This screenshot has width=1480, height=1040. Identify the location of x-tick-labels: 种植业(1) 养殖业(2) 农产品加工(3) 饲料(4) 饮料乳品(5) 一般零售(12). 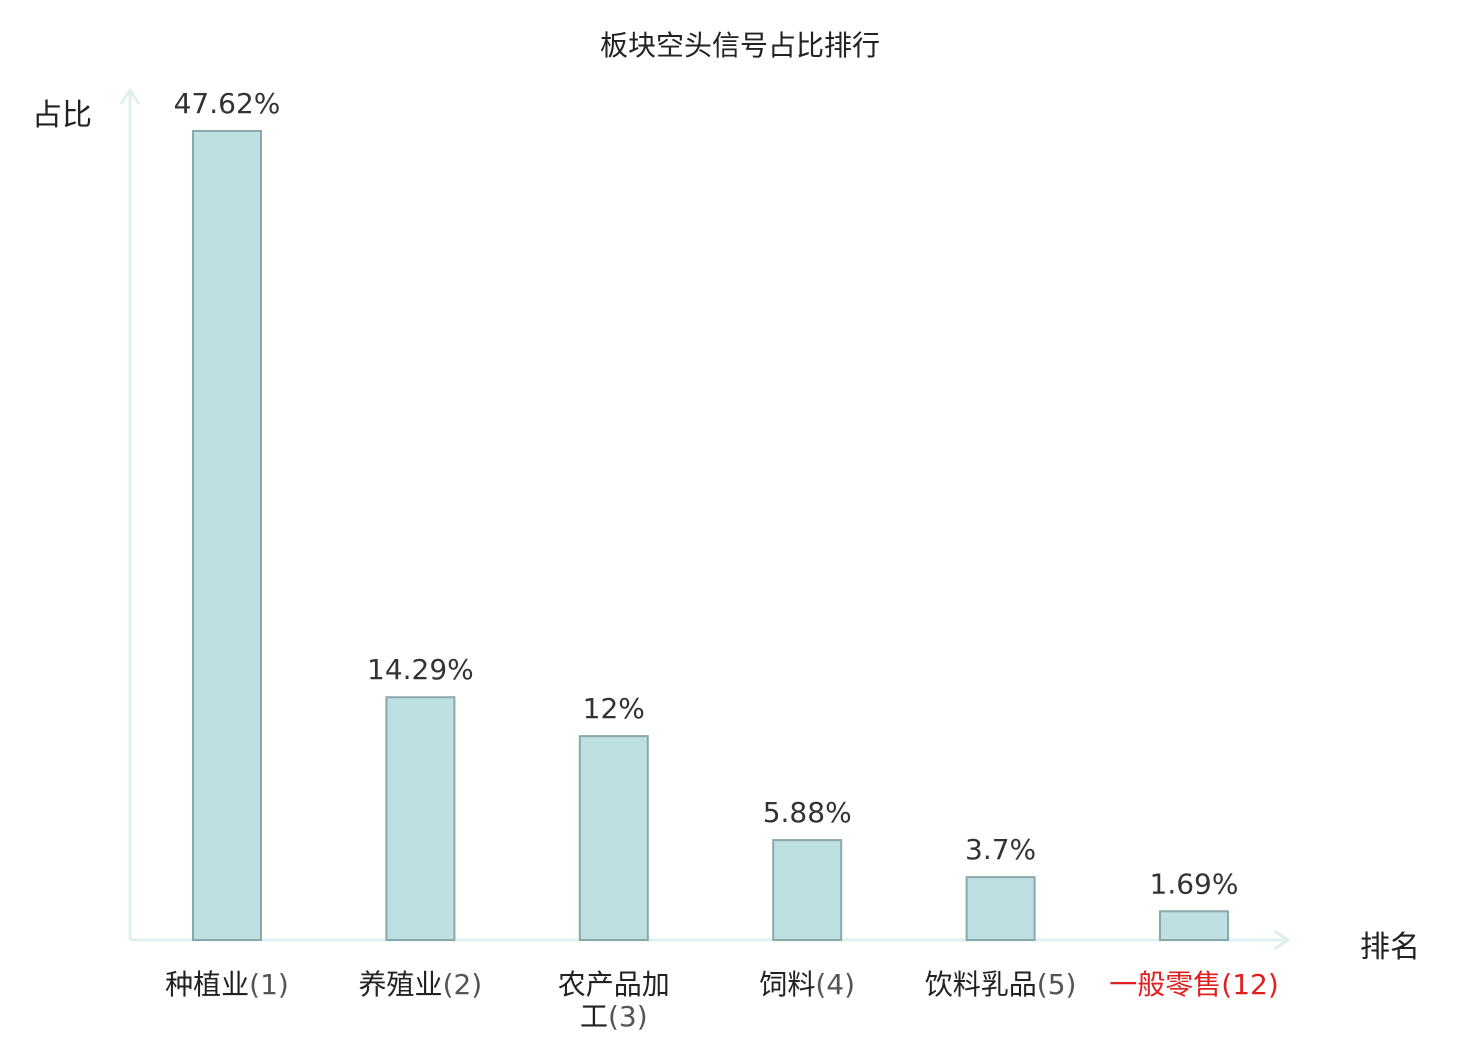
(722, 1000).